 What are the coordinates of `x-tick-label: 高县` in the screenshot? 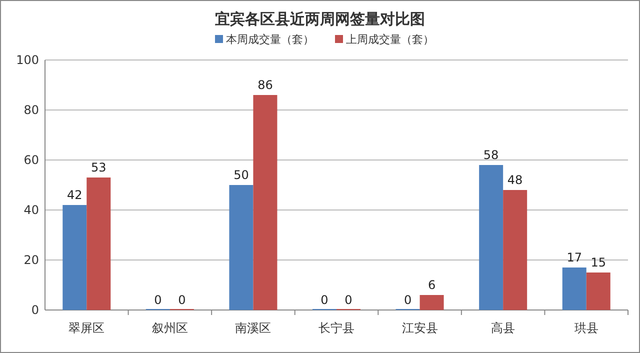 It's located at (503, 328).